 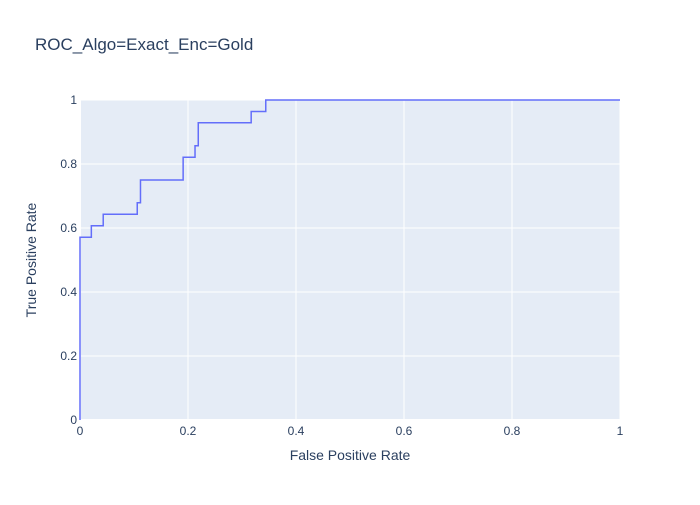 I want to click on y-tick-label: 1, so click(x=73, y=100).